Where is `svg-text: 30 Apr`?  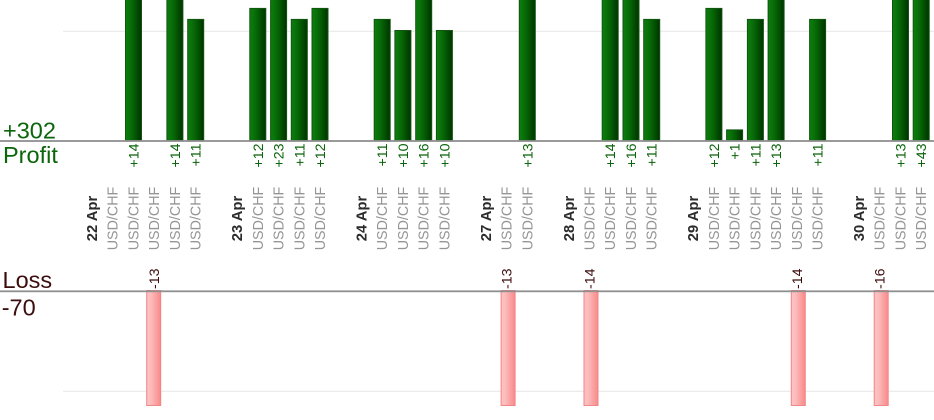 svg-text: 30 Apr is located at coordinates (860, 219).